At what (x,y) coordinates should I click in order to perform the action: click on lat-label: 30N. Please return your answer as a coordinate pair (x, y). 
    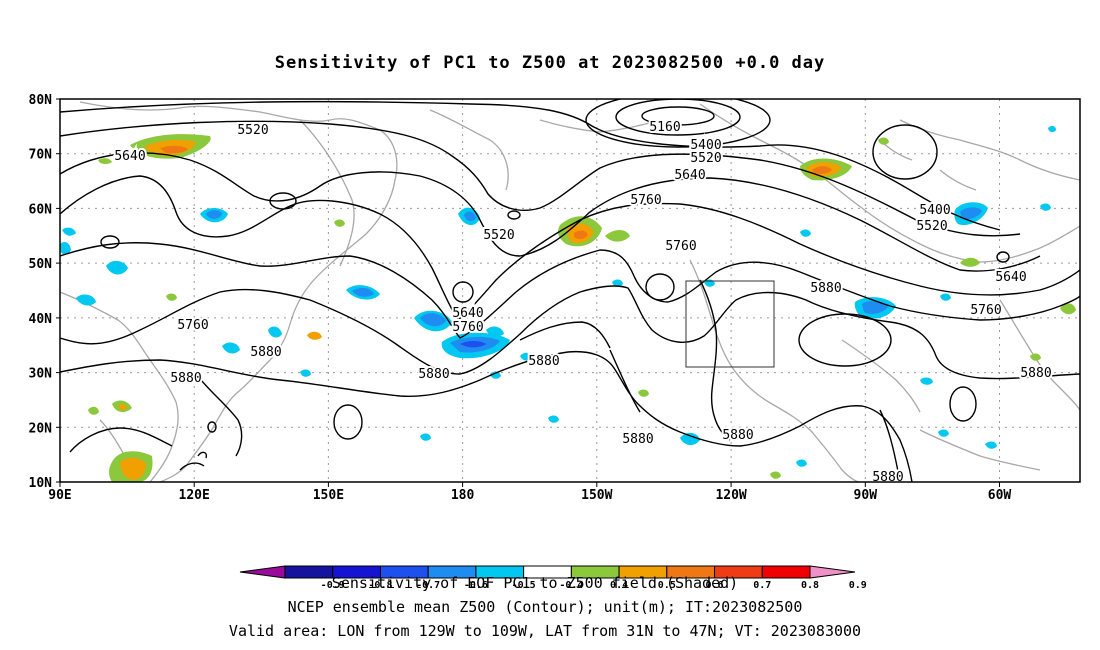
    Looking at the image, I should click on (41, 374).